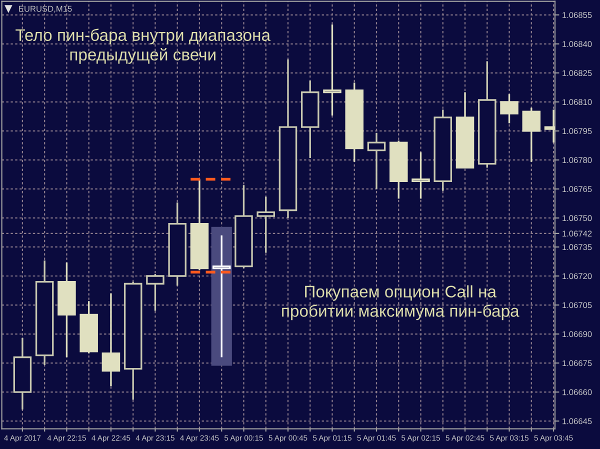  What do you see at coordinates (577, 131) in the screenshot?
I see `y-tick-label: 1.06795` at bounding box center [577, 131].